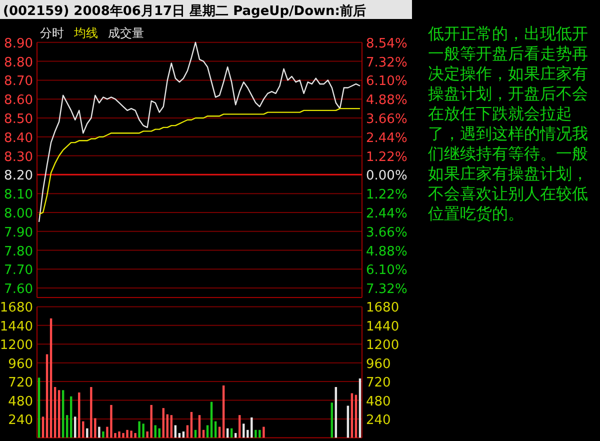 The width and height of the screenshot is (600, 441). Describe the element at coordinates (16, 346) in the screenshot. I see `y-tick-label: 1200` at that location.